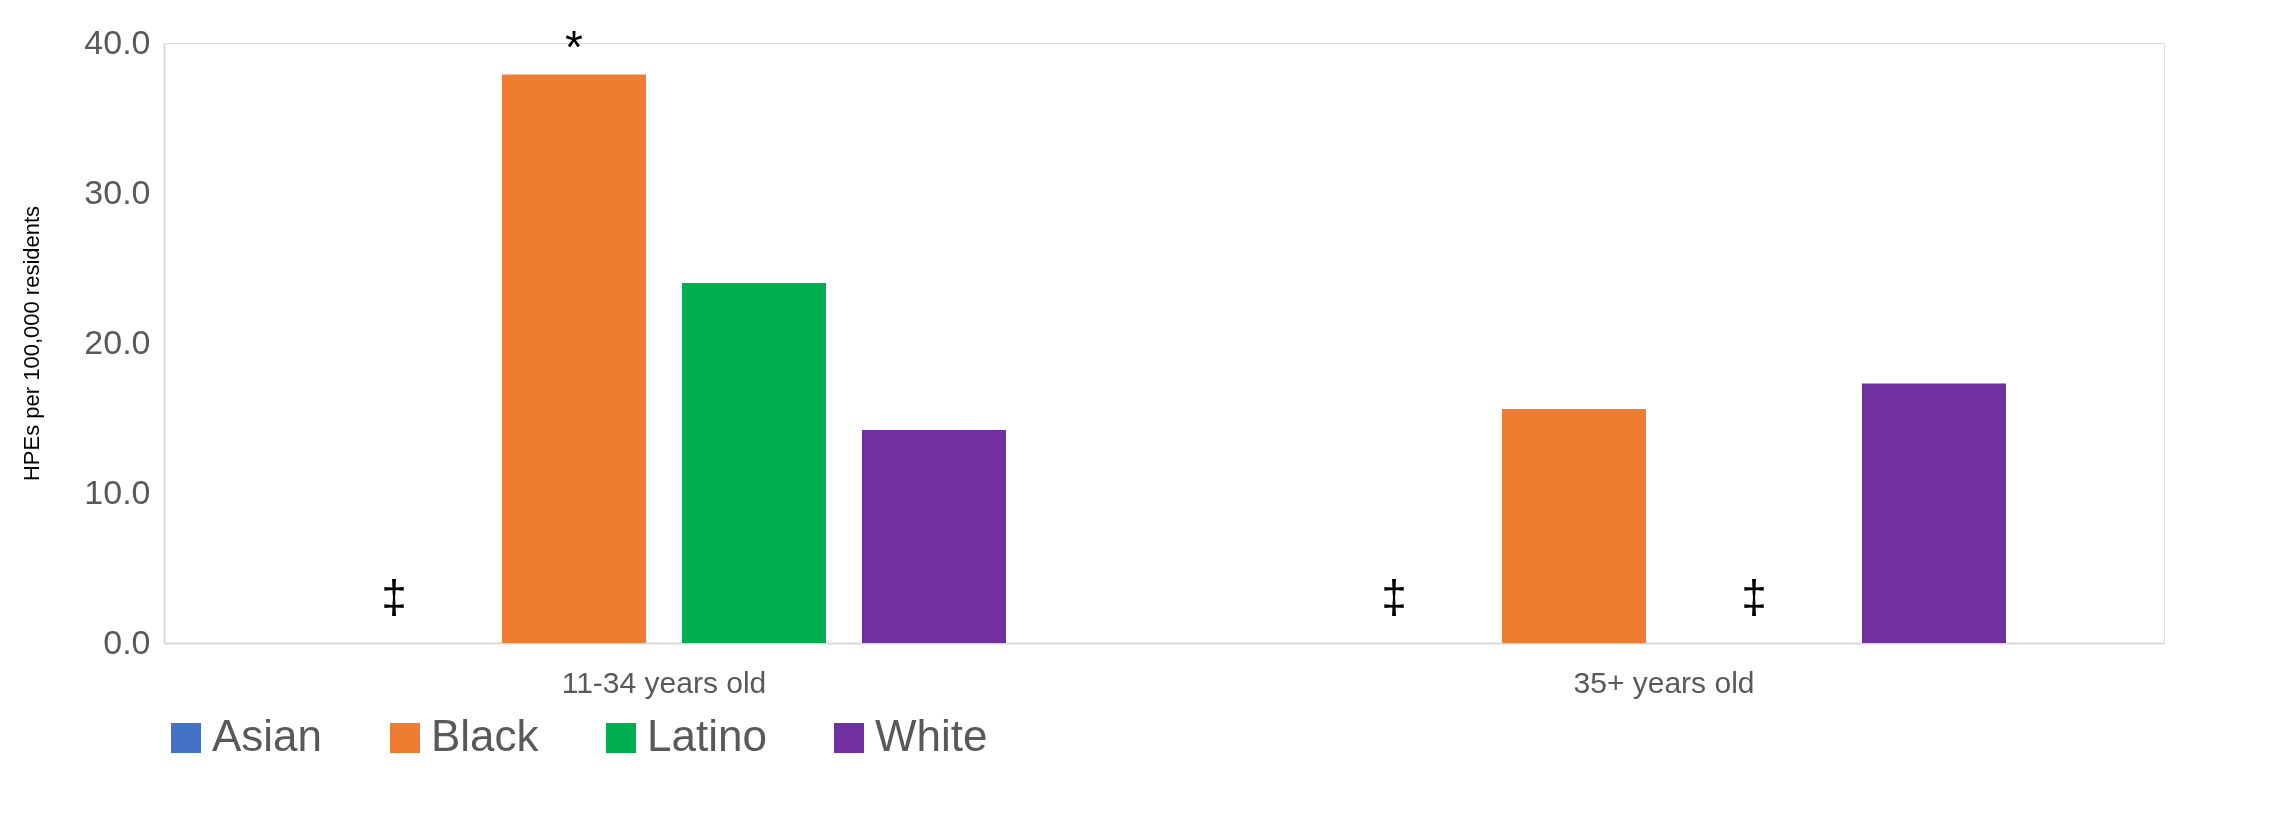 The height and width of the screenshot is (822, 2283). What do you see at coordinates (117, 341) in the screenshot?
I see `y-tick-label: 20.0` at bounding box center [117, 341].